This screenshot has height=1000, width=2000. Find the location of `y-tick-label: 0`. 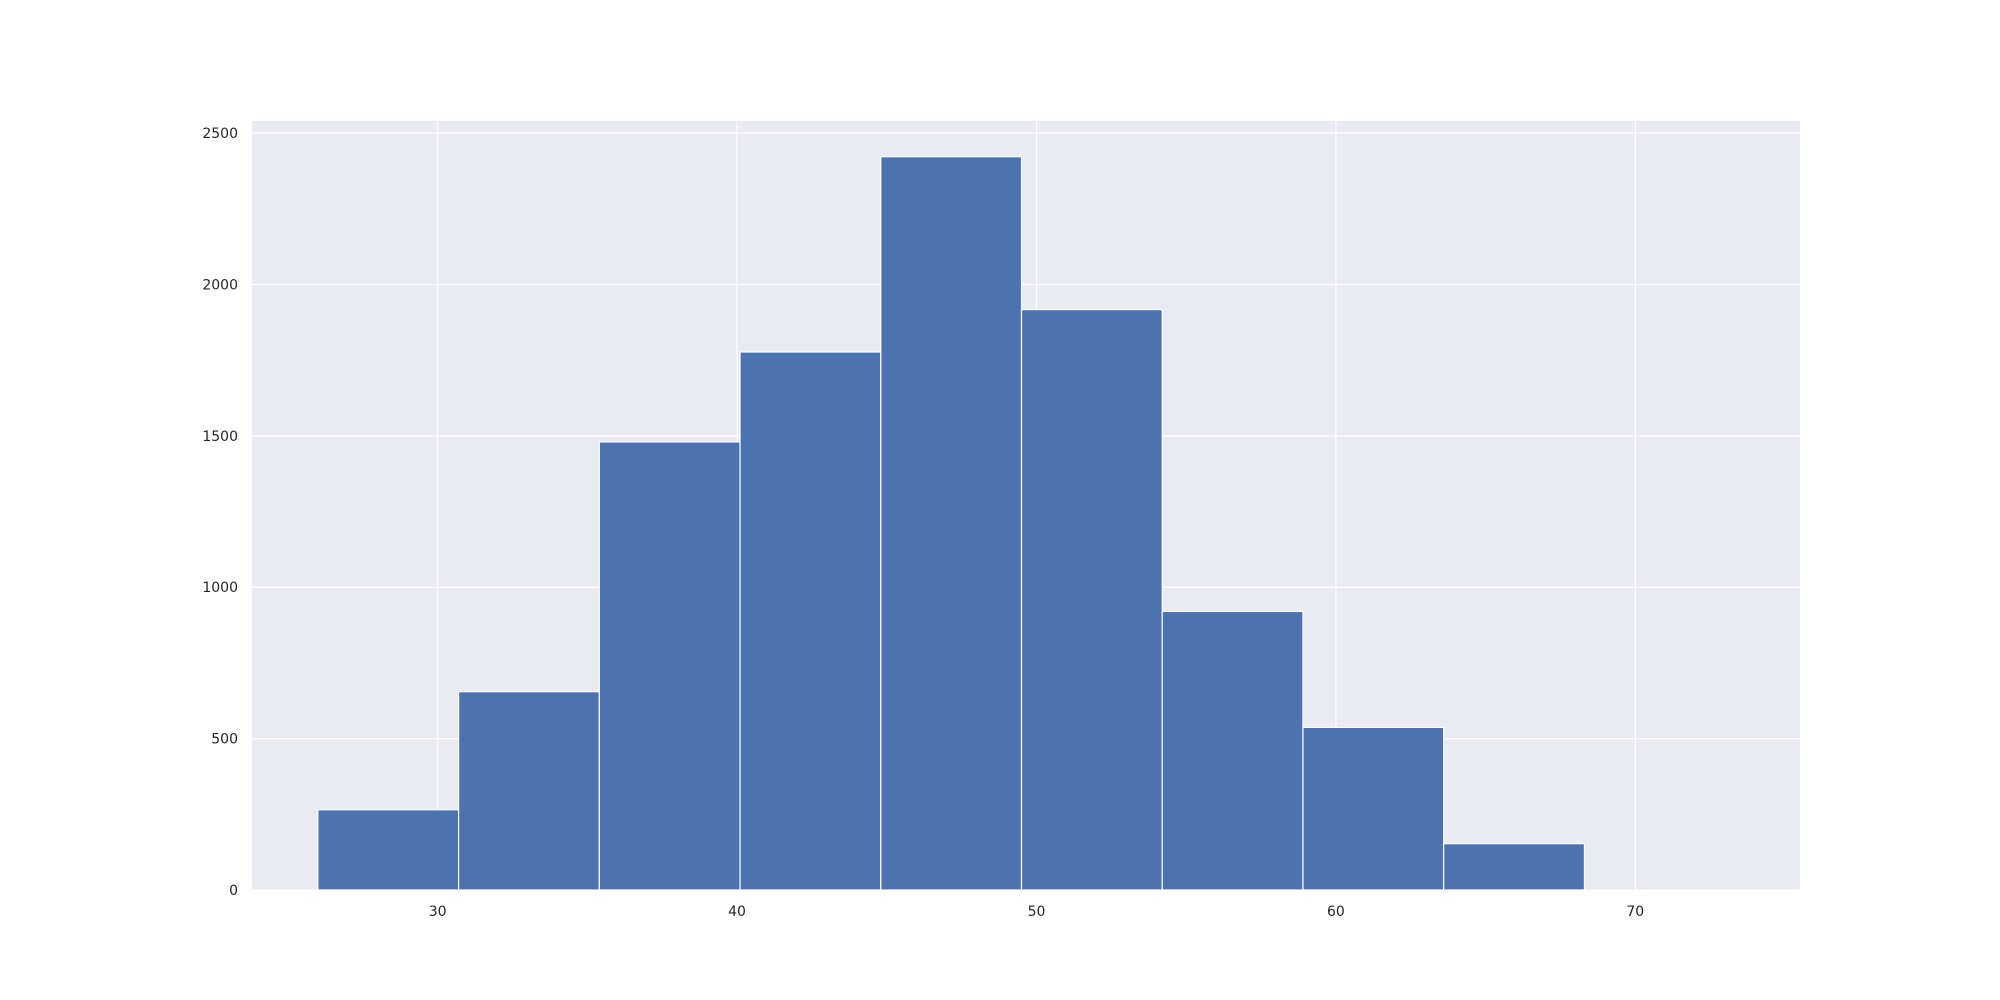

y-tick-label: 0 is located at coordinates (233, 891).